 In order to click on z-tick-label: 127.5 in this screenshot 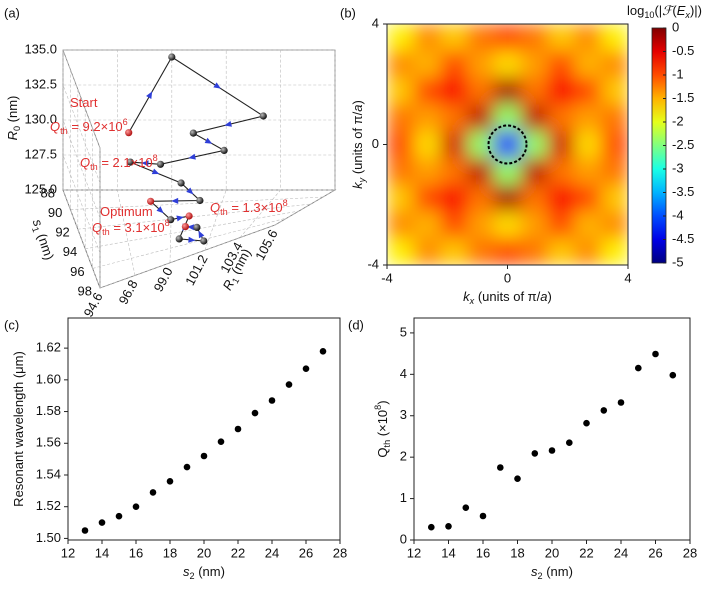, I will do `click(40, 153)`.